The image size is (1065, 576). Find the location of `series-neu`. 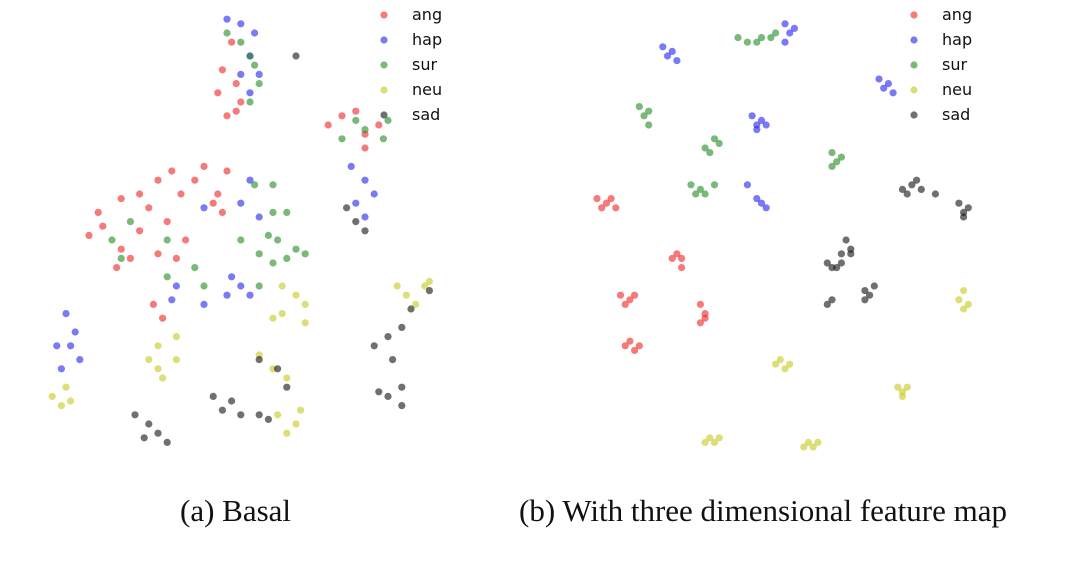

series-neu is located at coordinates (836, 369).